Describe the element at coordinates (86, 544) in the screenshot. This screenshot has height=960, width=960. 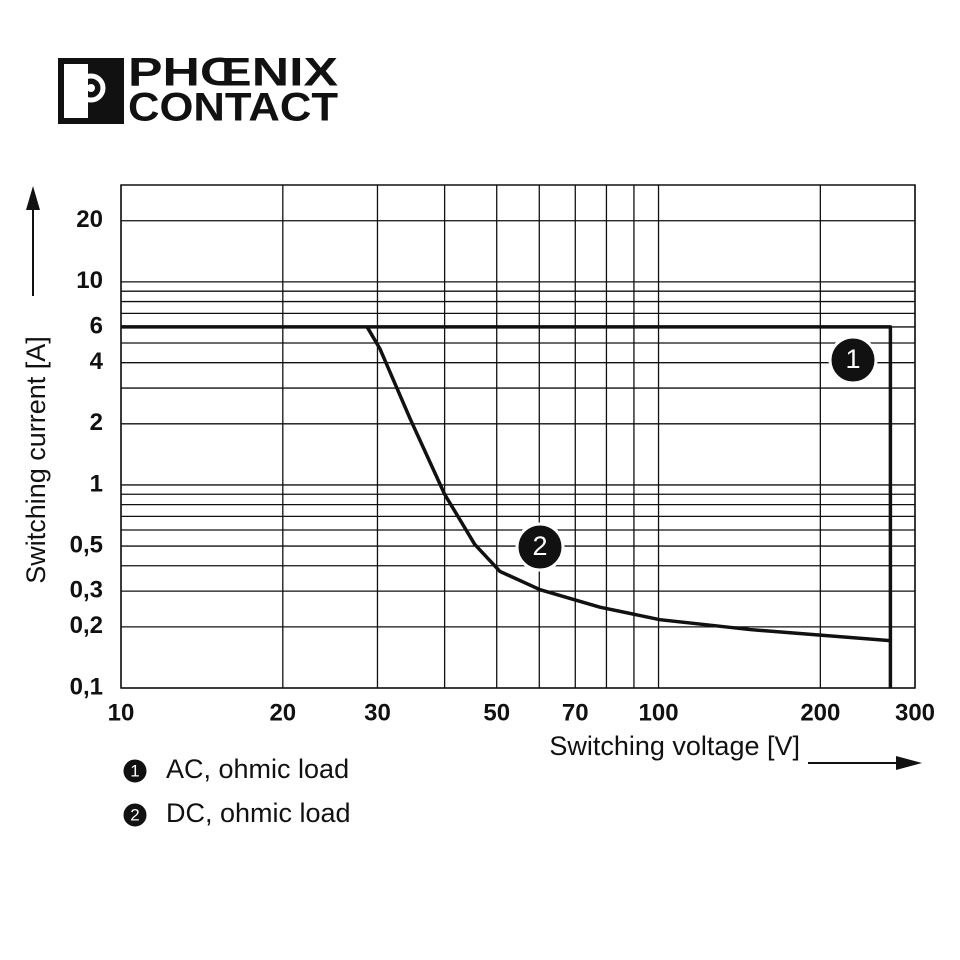
I see `y-tick-label: 0,5` at that location.